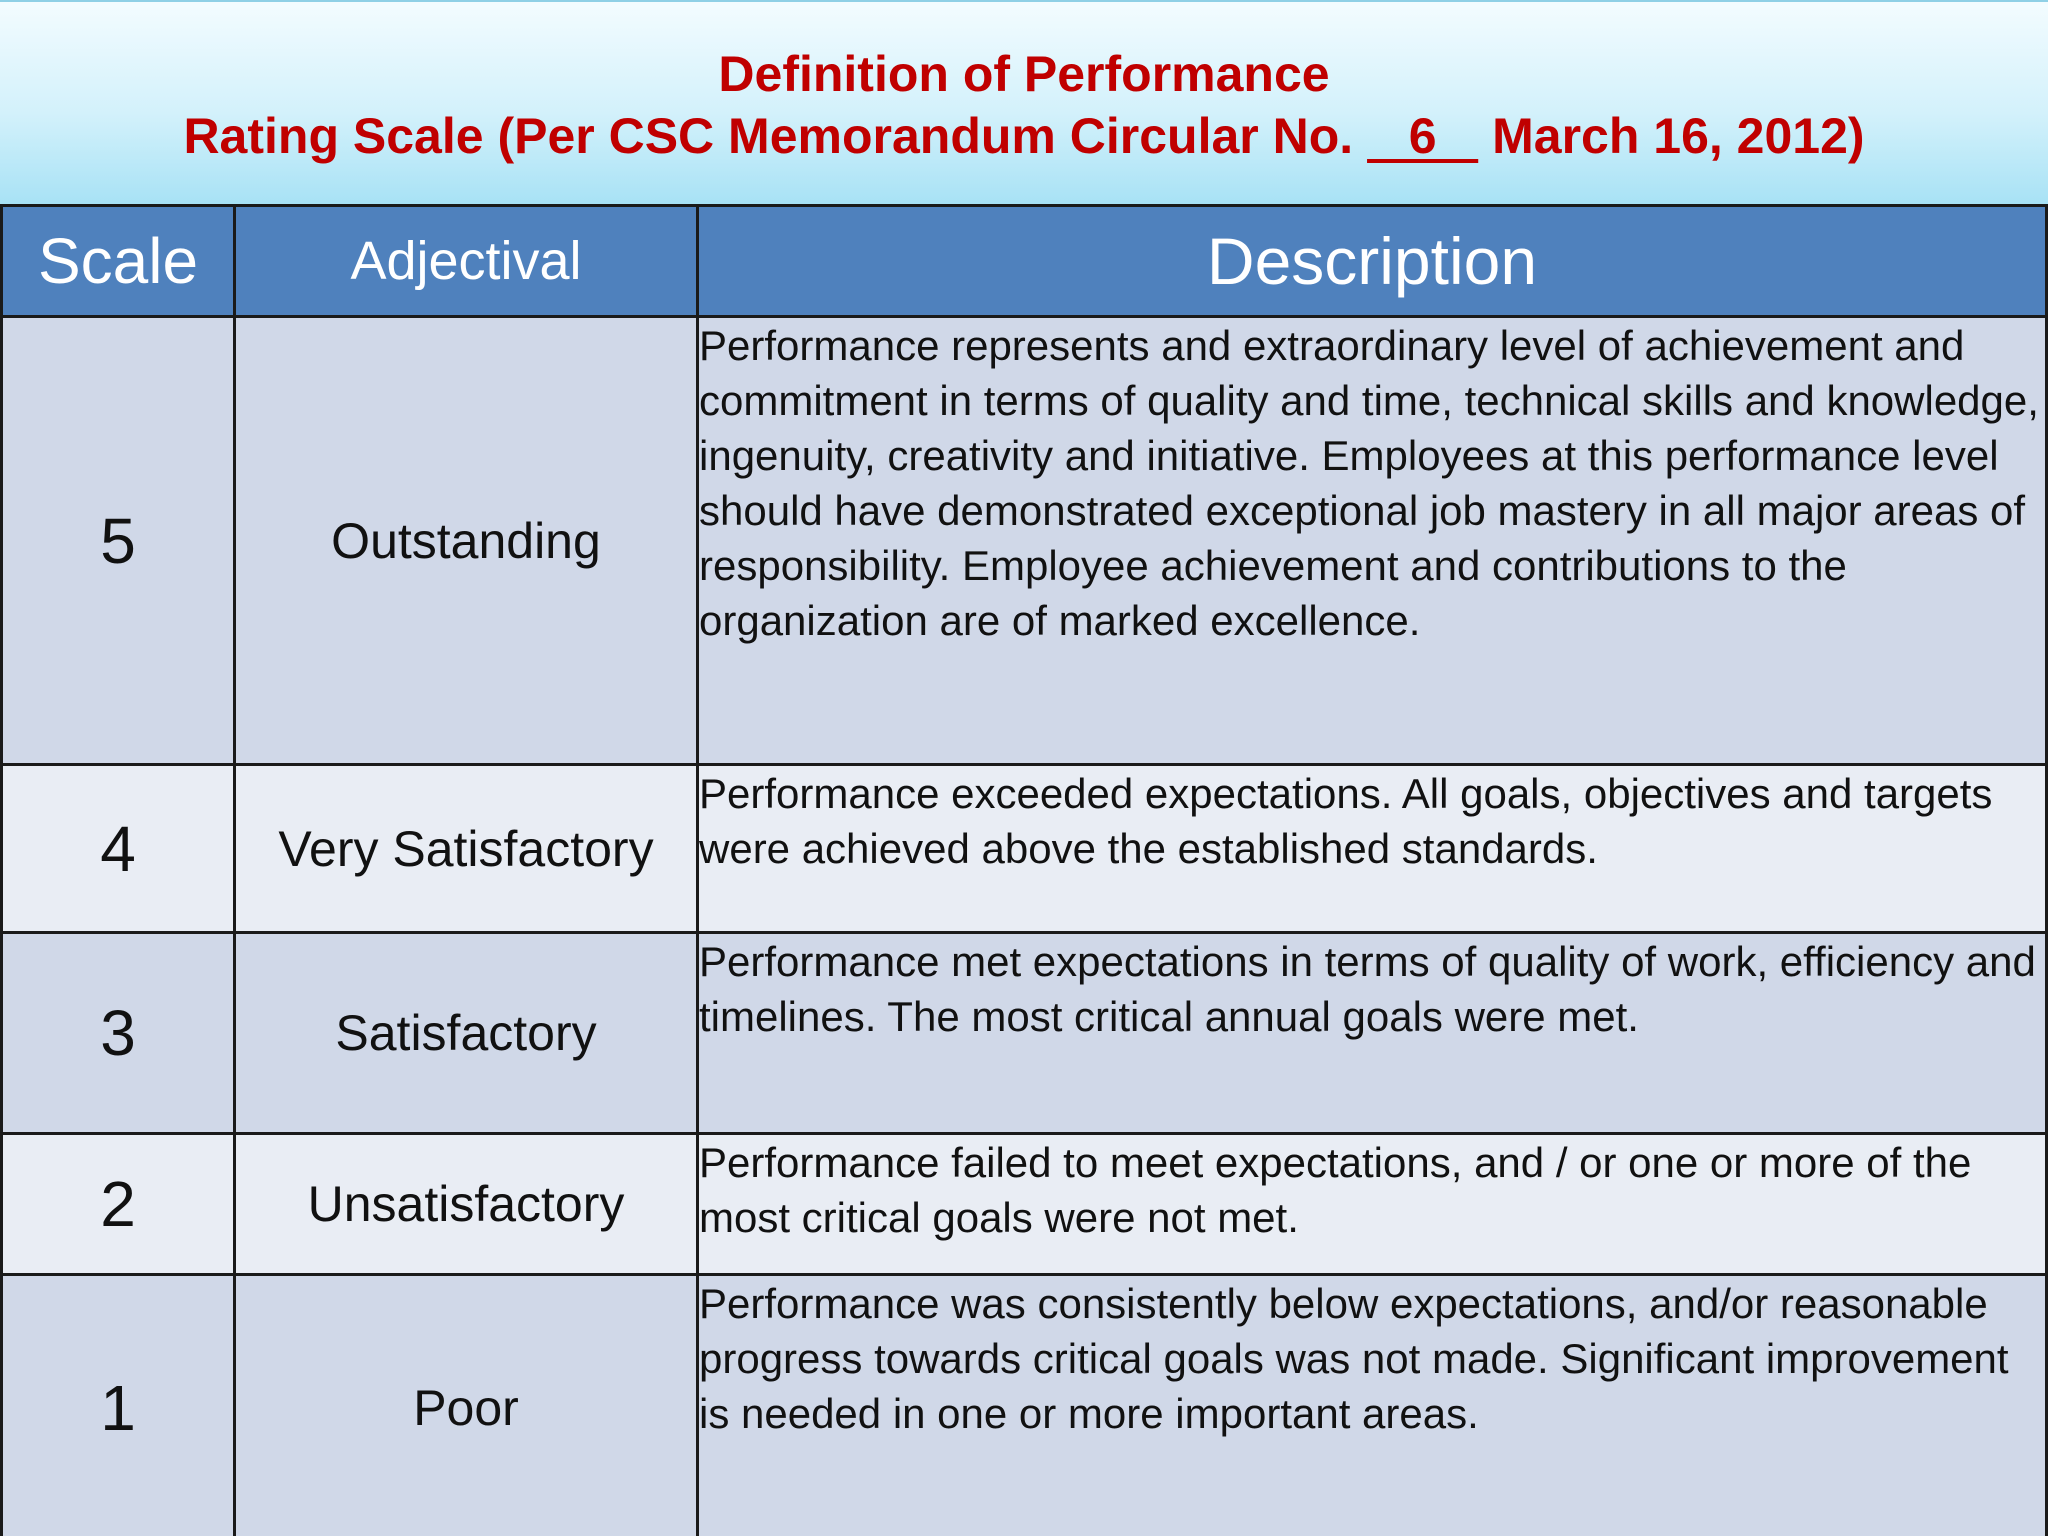 Image resolution: width=2048 pixels, height=1536 pixels. What do you see at coordinates (466, 1033) in the screenshot?
I see `adjectival-rating: Satisfactory` at bounding box center [466, 1033].